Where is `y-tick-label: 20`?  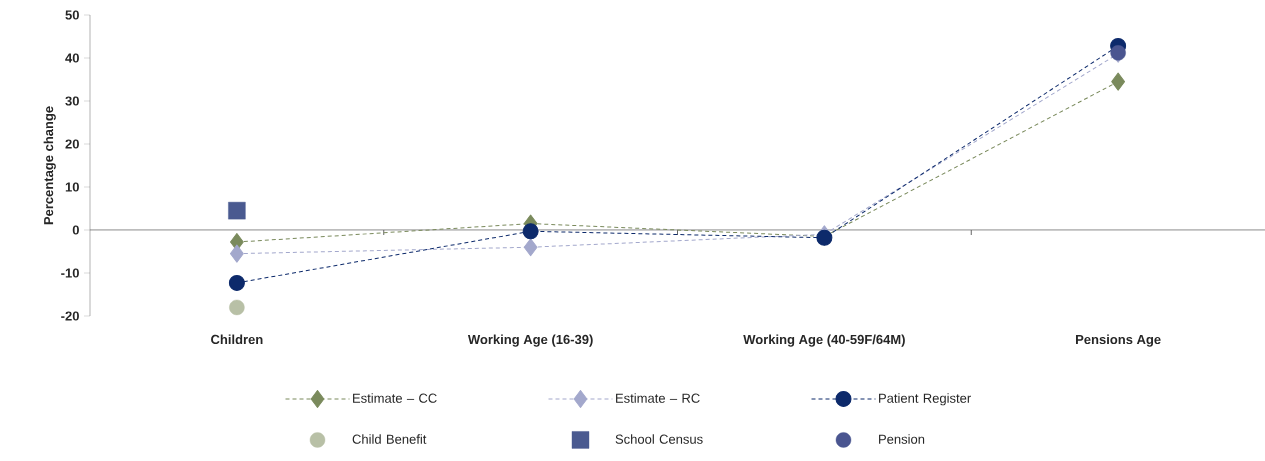 y-tick-label: 20 is located at coordinates (72, 144).